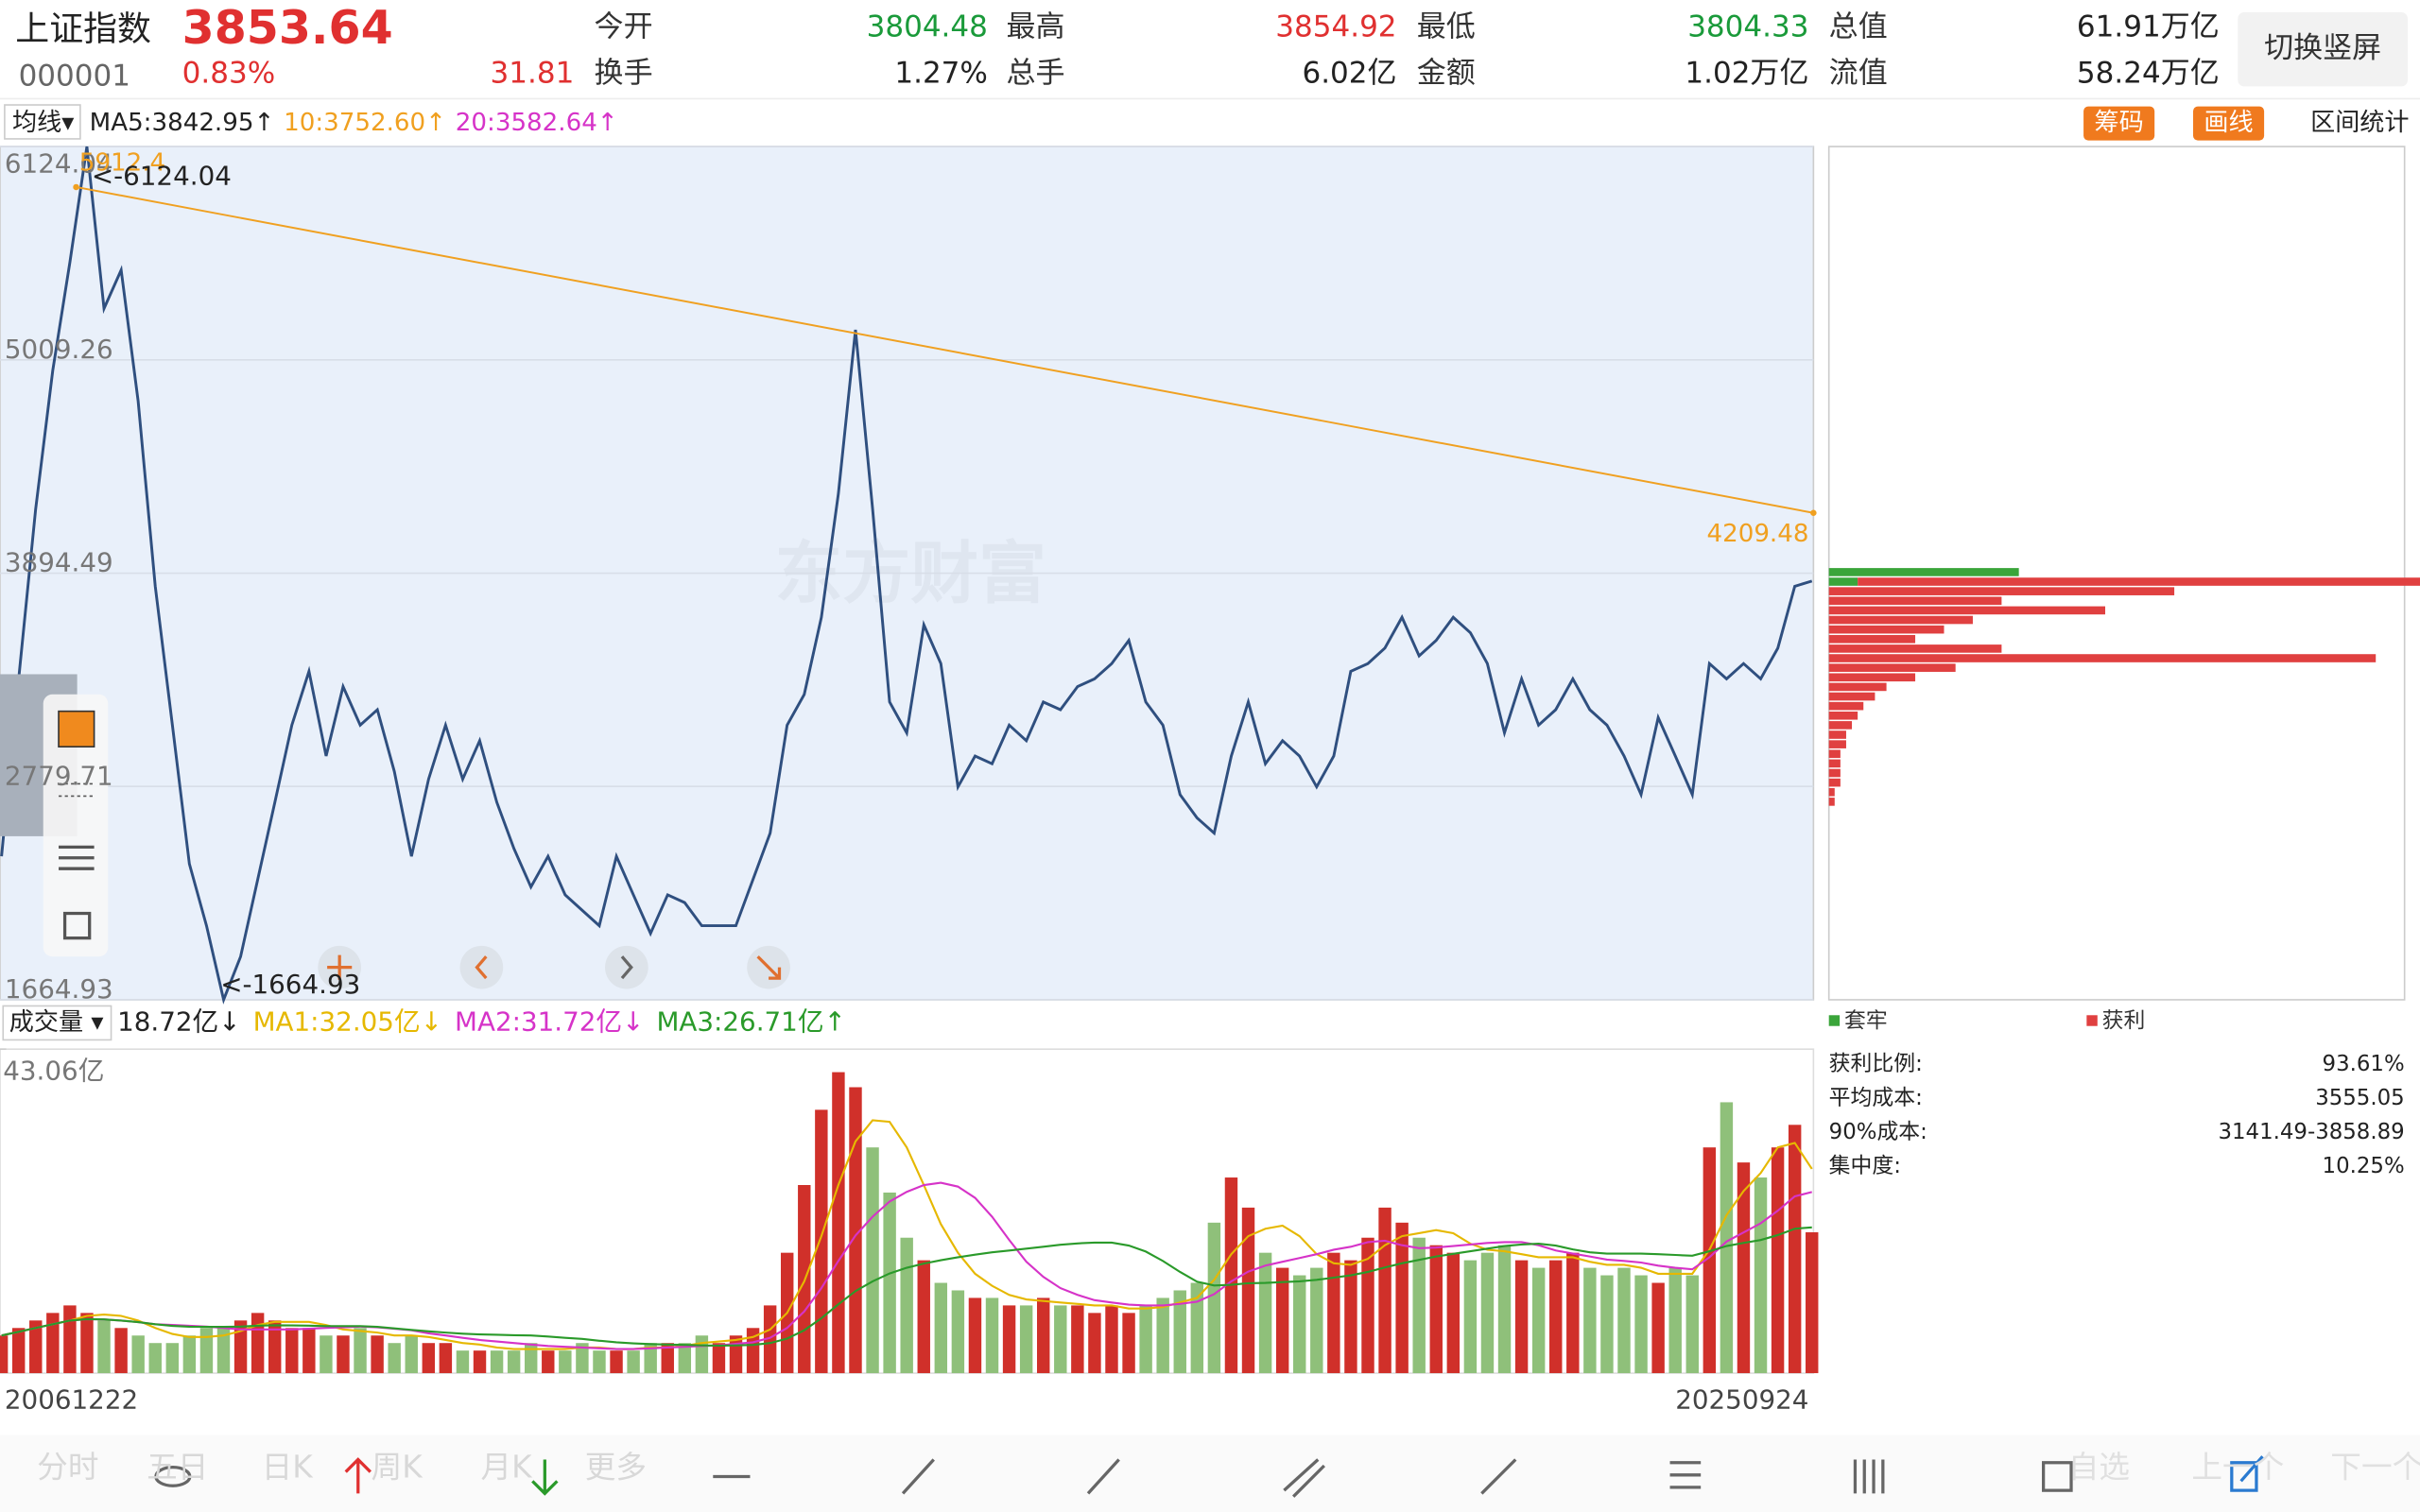  I want to click on down-arrow-icon, so click(545, 1477).